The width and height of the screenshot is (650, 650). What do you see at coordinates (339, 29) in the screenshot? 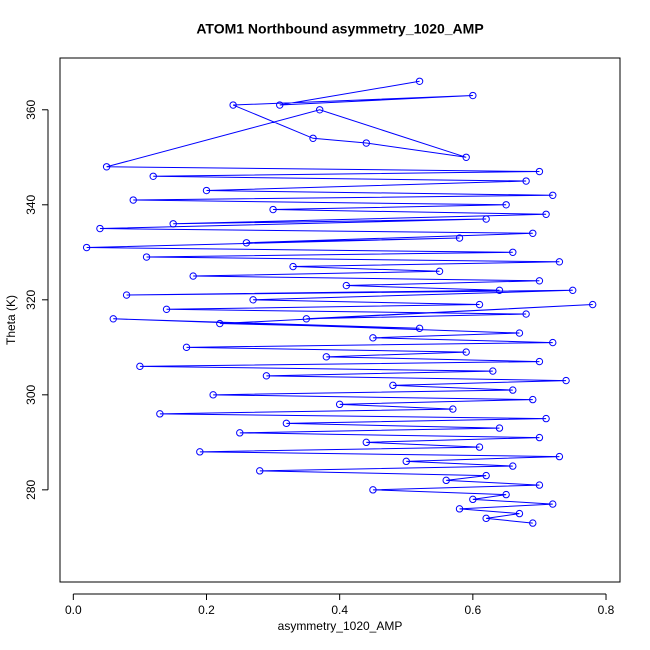
I see `chart-title: ATOM1 Northbound asymmetry_1020_AMP` at bounding box center [339, 29].